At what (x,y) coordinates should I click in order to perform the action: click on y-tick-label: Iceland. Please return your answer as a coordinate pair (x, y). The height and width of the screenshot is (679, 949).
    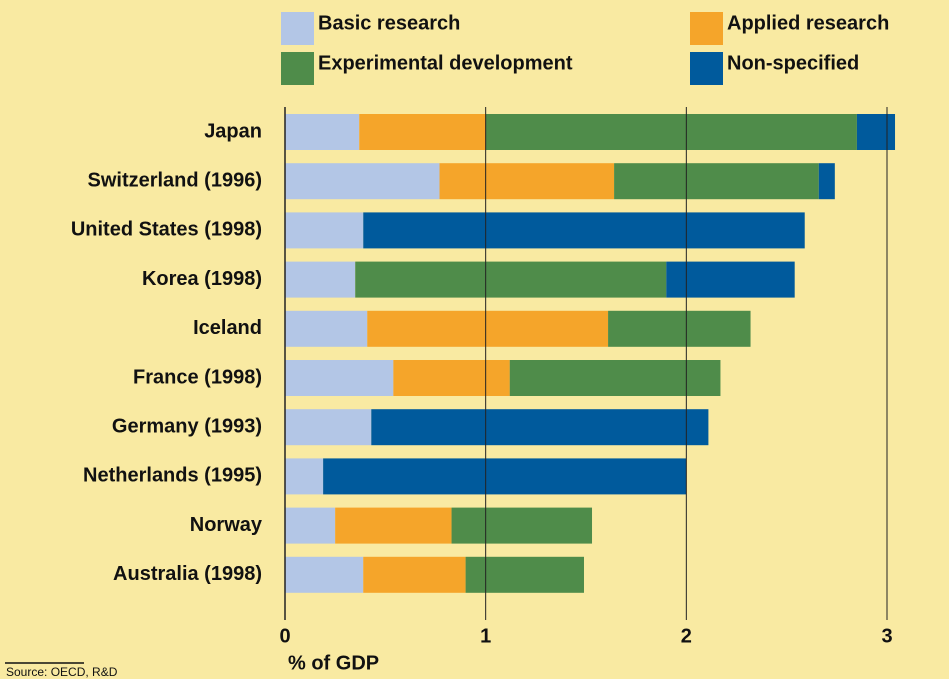
    Looking at the image, I should click on (227, 328).